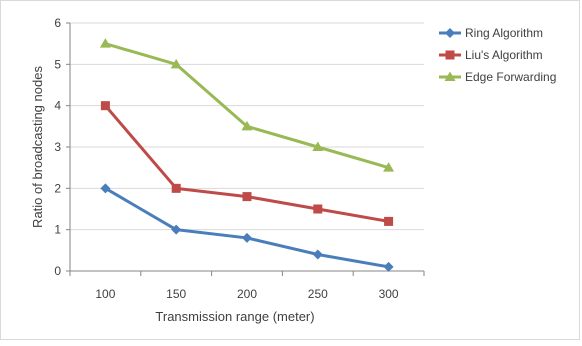 The height and width of the screenshot is (346, 582). I want to click on y-tick-label: 1, so click(57, 230).